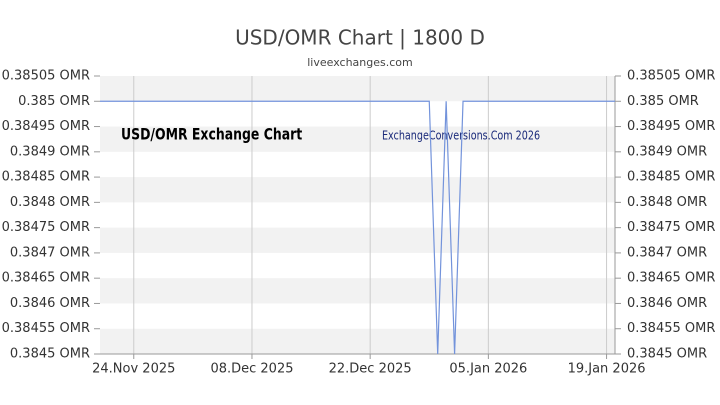  What do you see at coordinates (671, 278) in the screenshot?
I see `y2-tick-label: 0.38465 OMR` at bounding box center [671, 278].